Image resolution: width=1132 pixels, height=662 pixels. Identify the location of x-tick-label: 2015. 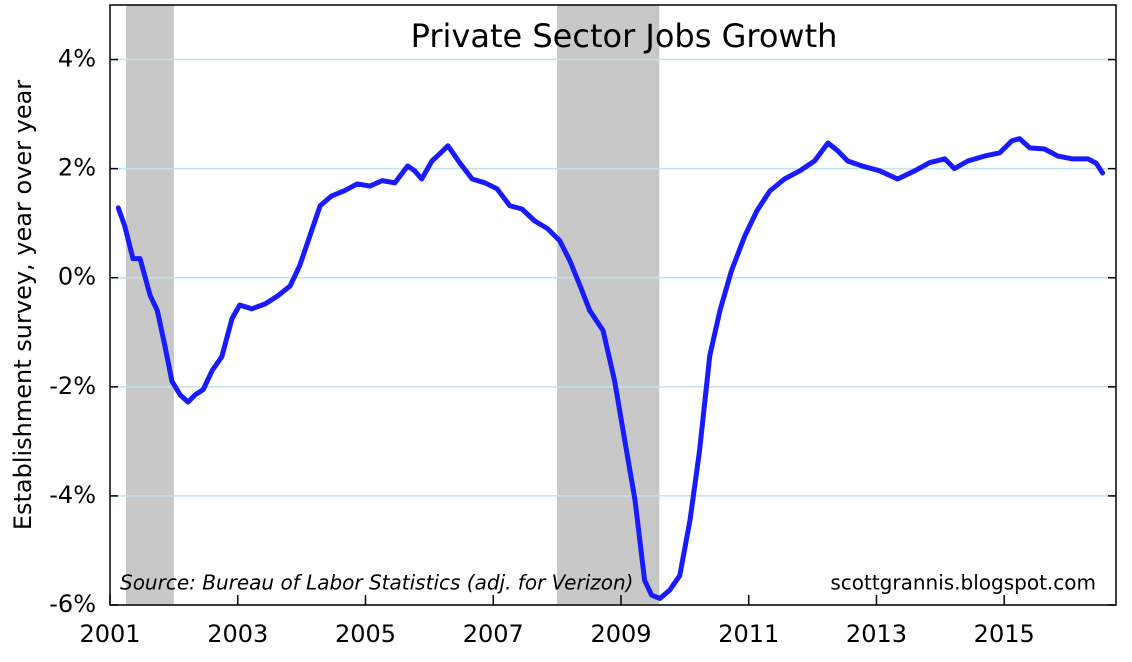
(1004, 634).